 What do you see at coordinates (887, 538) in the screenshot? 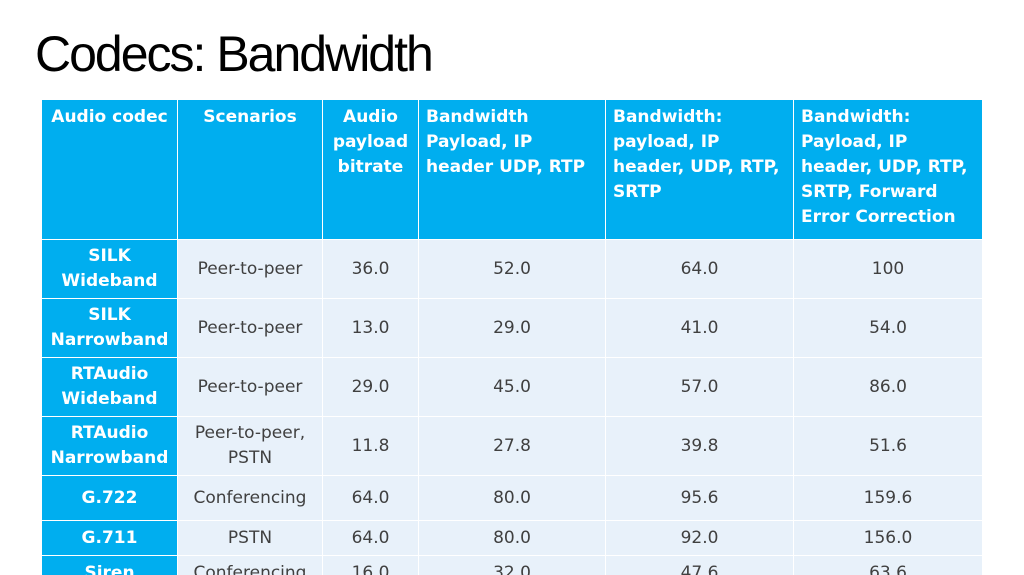
I see `bw-fec-cell: 156.0` at bounding box center [887, 538].